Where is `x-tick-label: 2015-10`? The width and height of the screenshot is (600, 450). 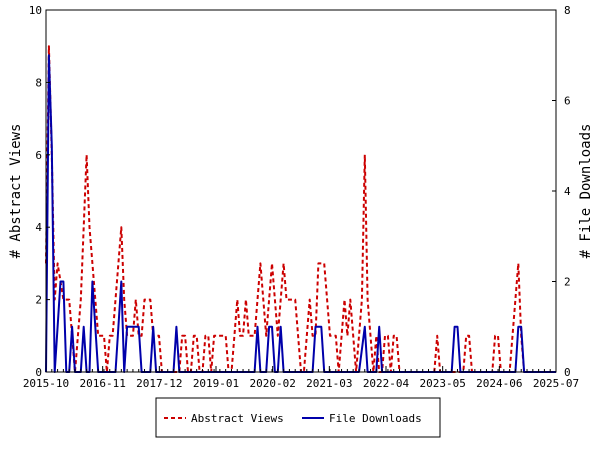
x-tick-label: 2015-10 is located at coordinates (46, 383).